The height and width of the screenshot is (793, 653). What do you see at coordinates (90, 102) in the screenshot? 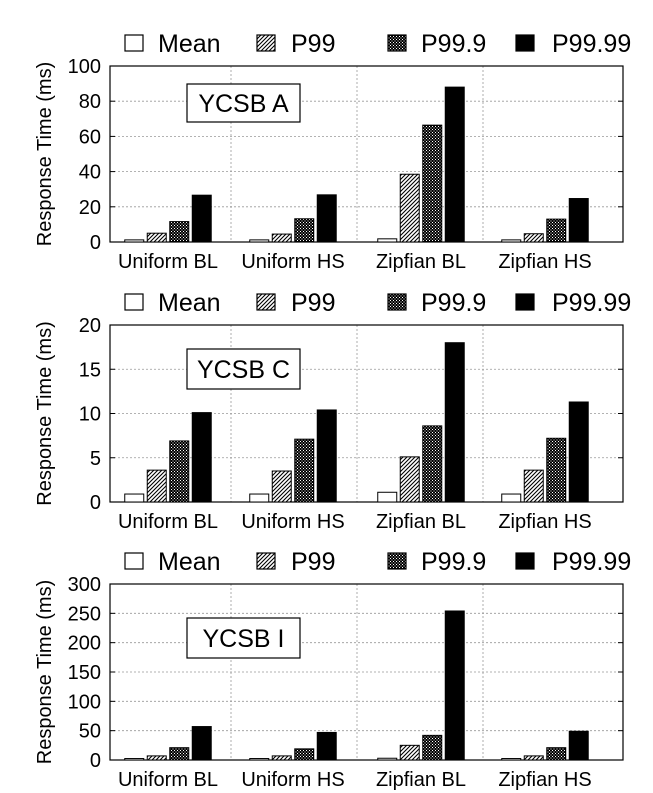
I see `y-tick-label: 80` at bounding box center [90, 102].